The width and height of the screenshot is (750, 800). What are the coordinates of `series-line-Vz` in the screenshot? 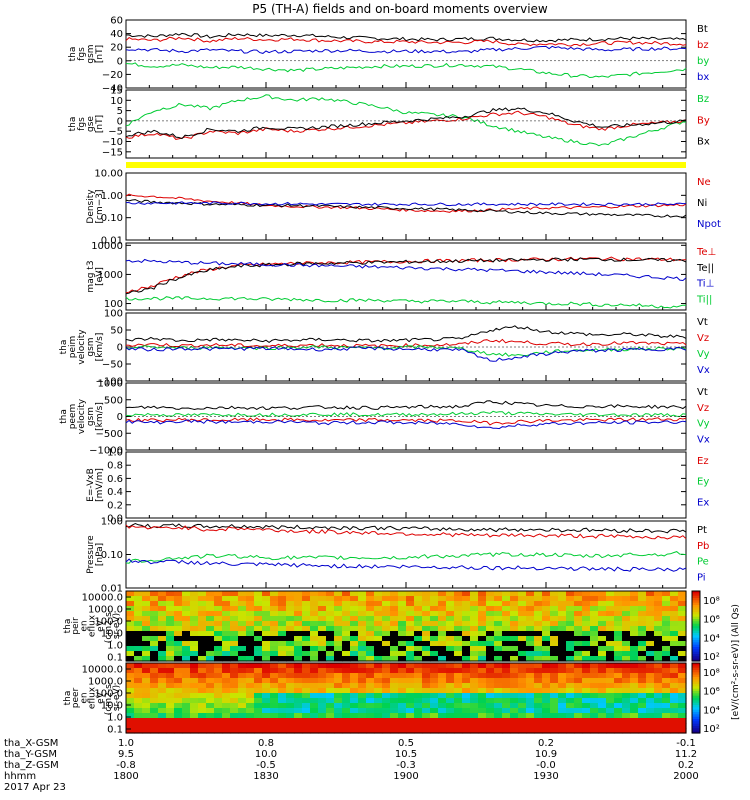 It's located at (406, 421).